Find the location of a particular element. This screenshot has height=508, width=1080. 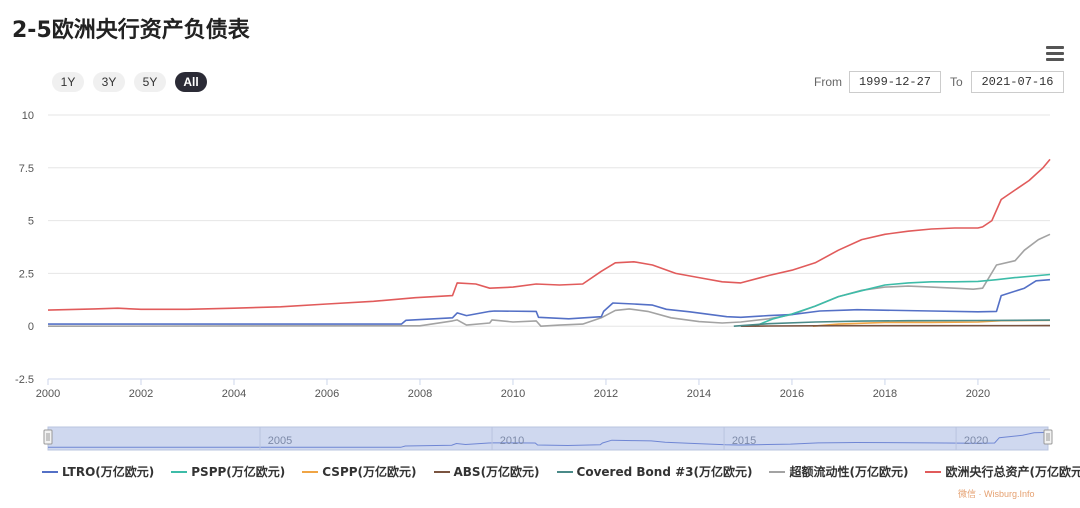

from-date-input: 1999-12-27 is located at coordinates (895, 82).